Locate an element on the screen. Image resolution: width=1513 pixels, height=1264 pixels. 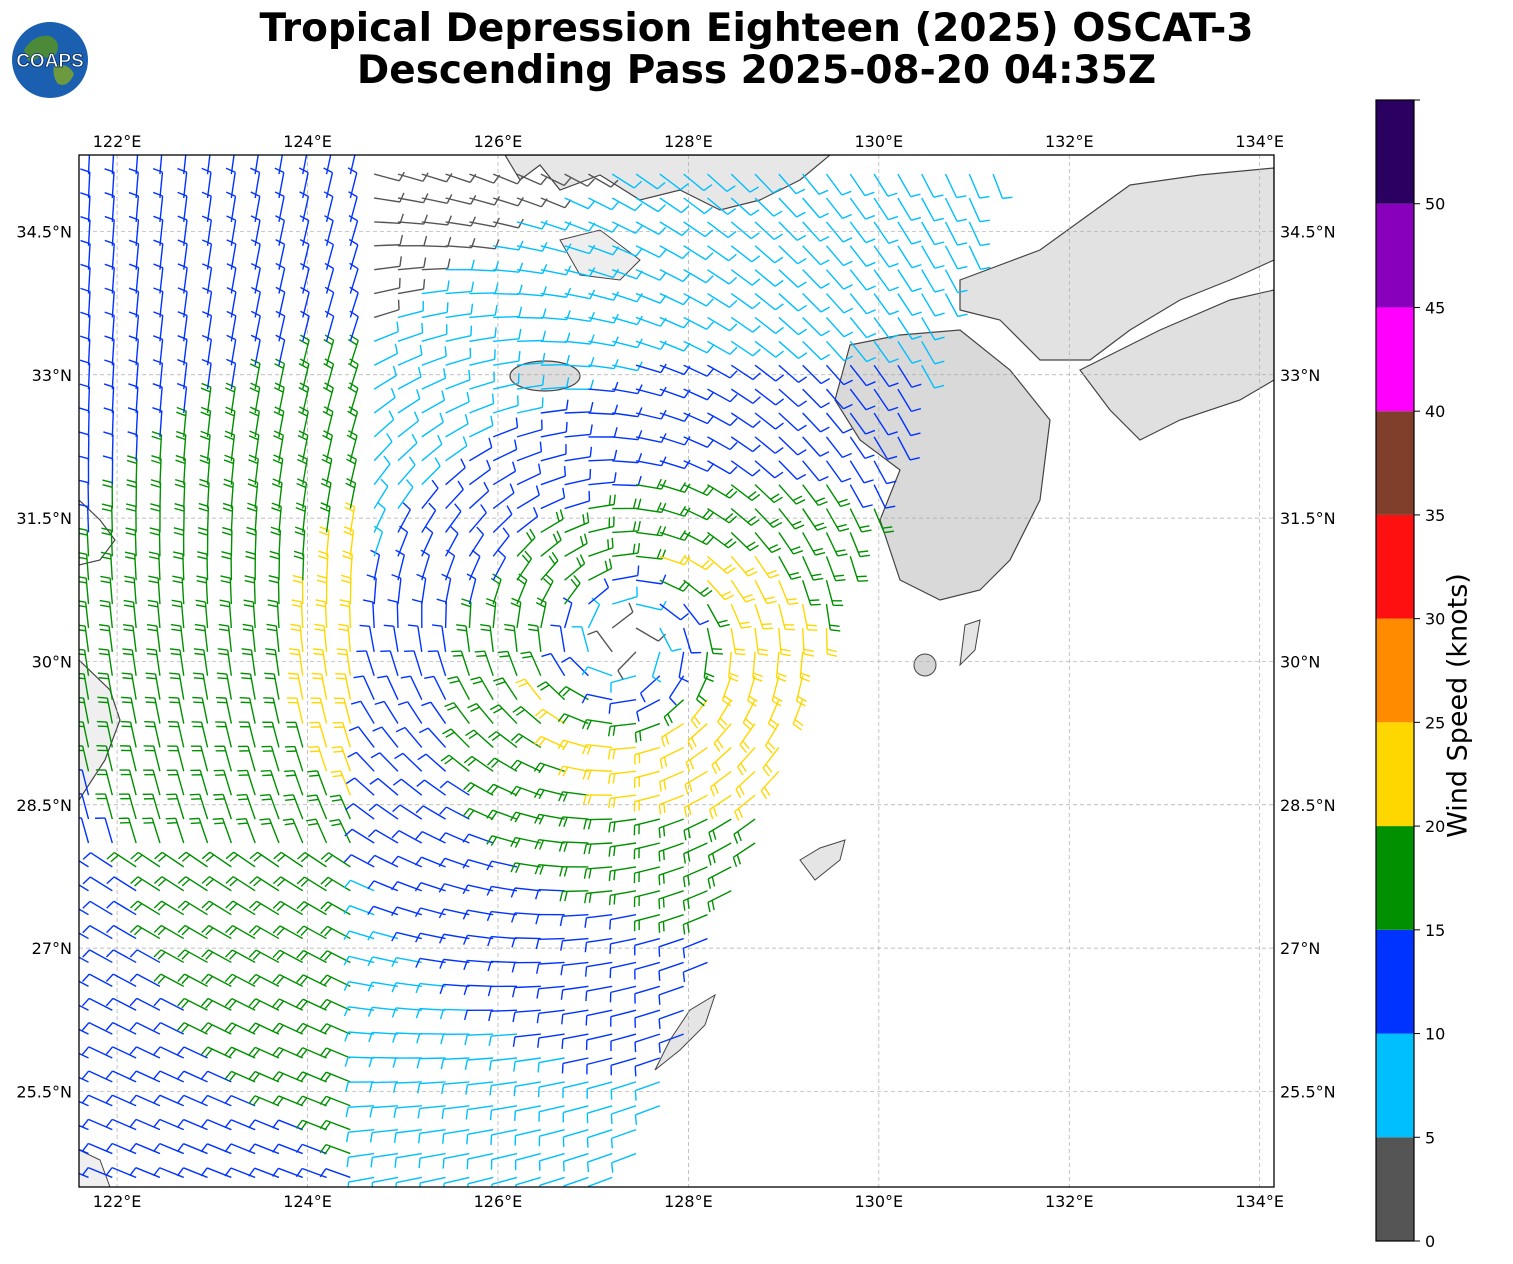
lat-tick-left: 30°N is located at coordinates (52, 661).